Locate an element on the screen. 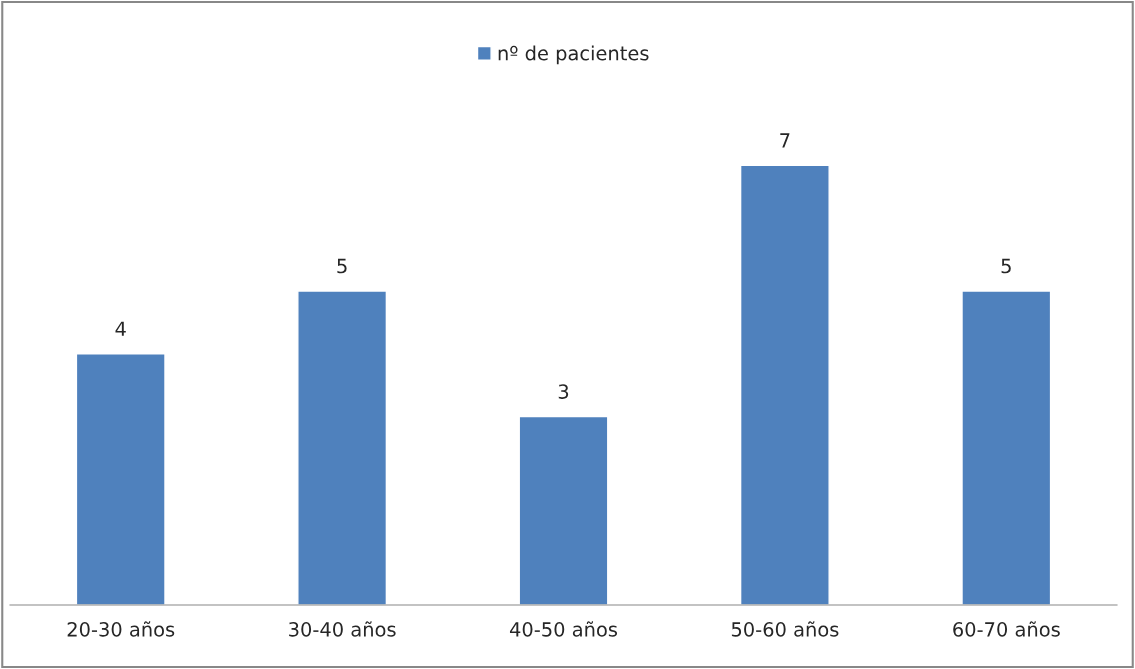 The height and width of the screenshot is (669, 1135). data-label: 3 is located at coordinates (563, 391).